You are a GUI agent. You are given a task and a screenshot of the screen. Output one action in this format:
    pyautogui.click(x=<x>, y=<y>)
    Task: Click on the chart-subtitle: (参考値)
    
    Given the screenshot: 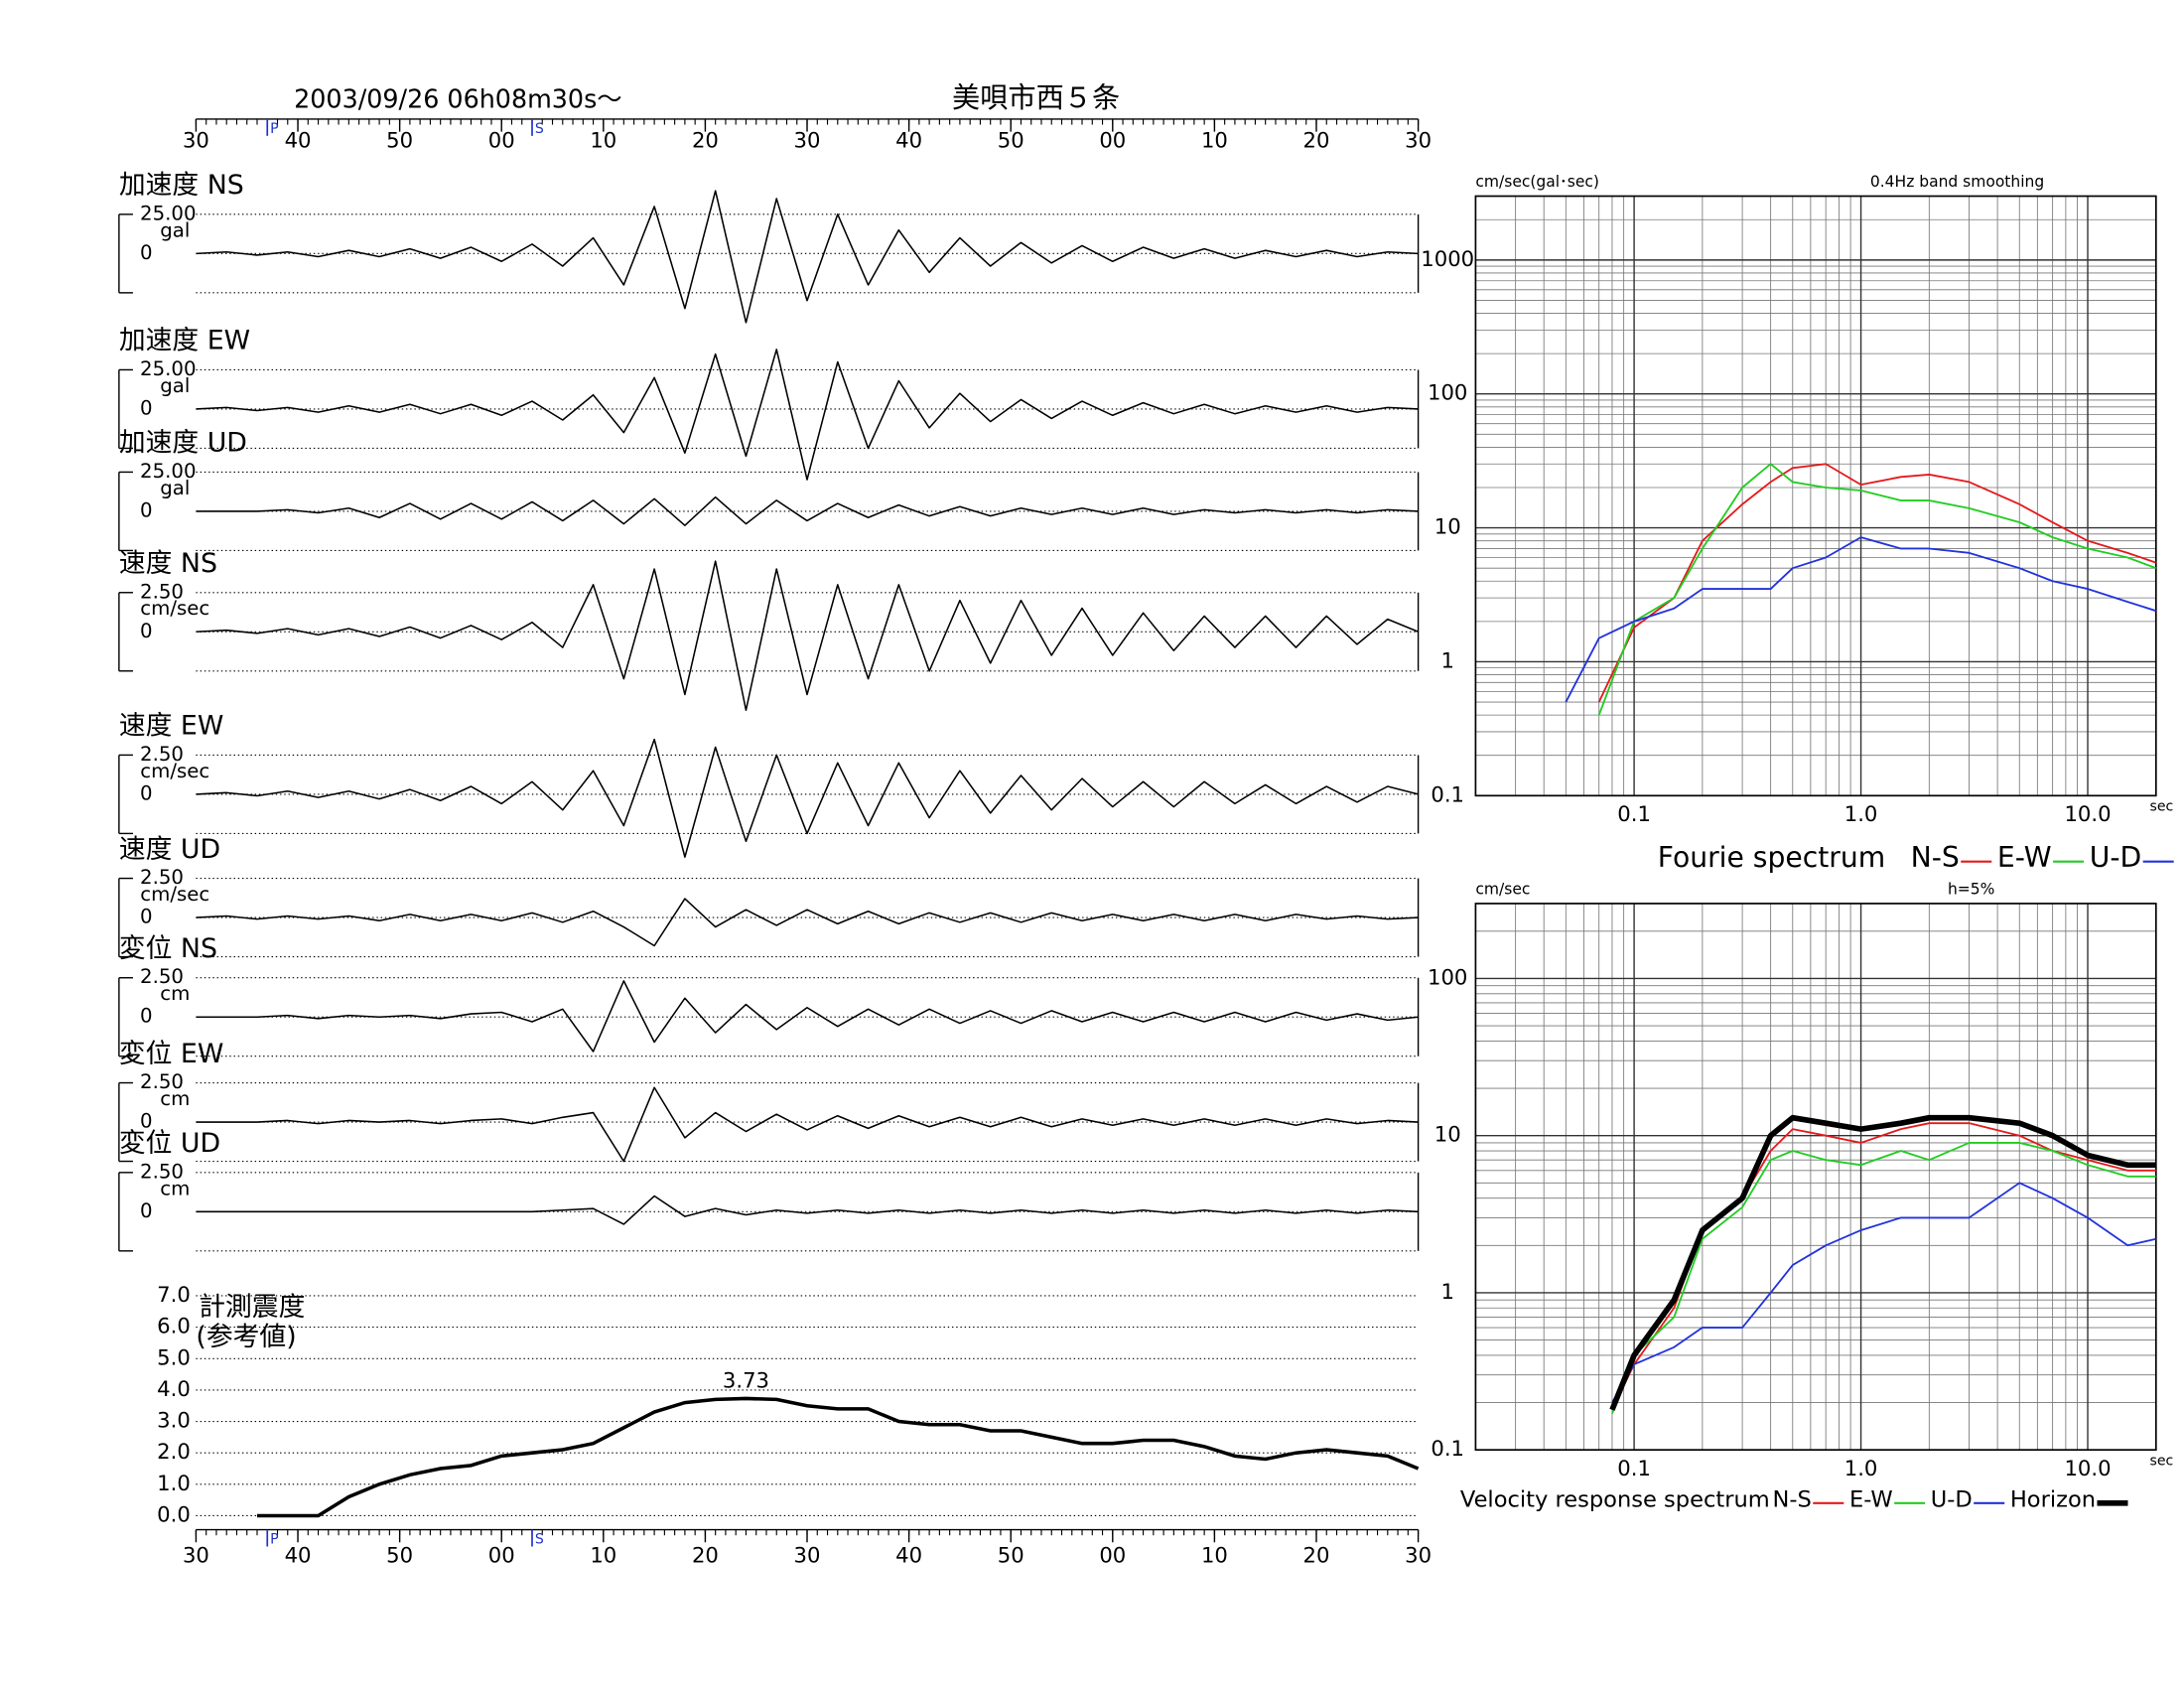 What is the action you would take?
    pyautogui.click(x=246, y=1337)
    